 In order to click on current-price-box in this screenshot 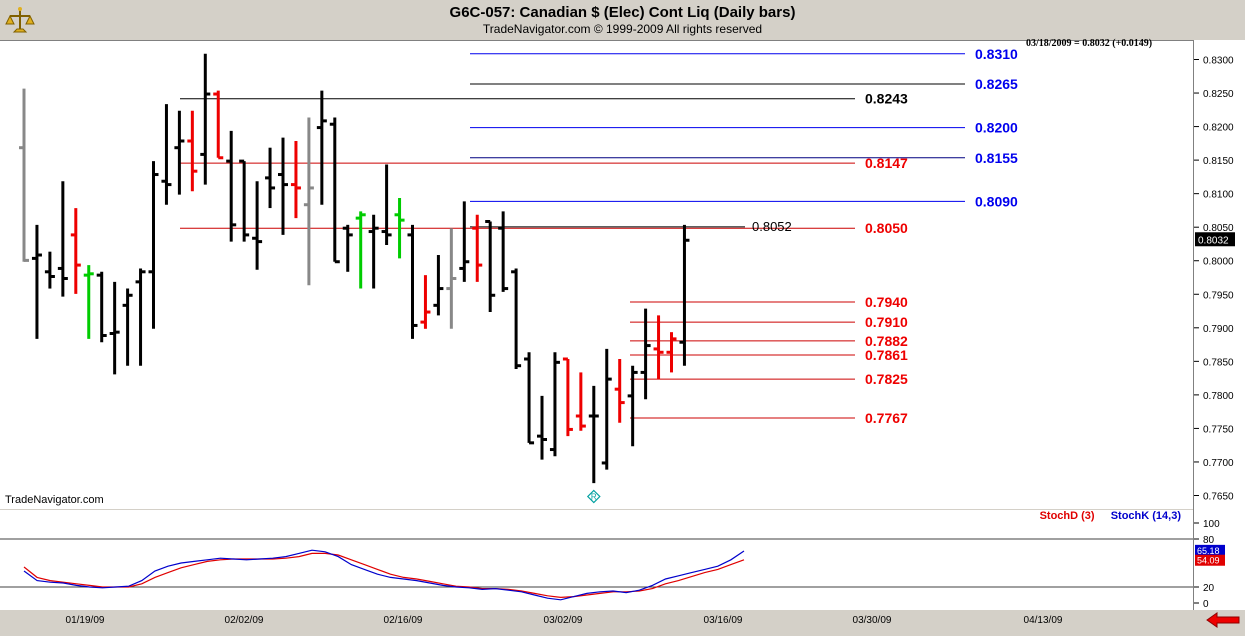, I will do `click(1215, 239)`.